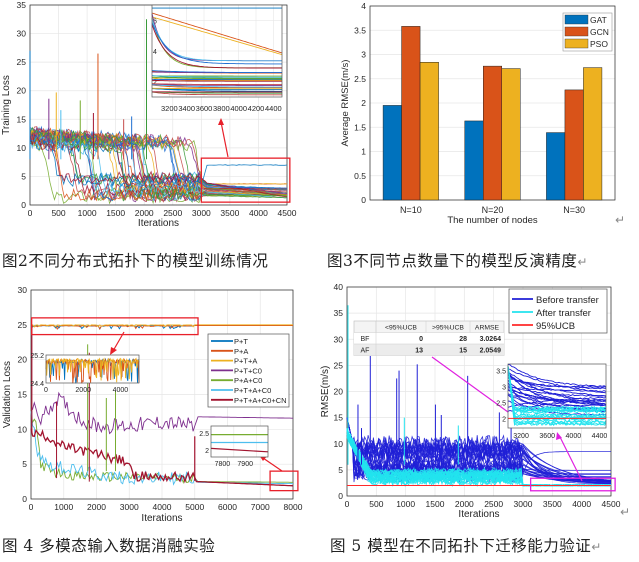 This screenshot has height=562, width=639. I want to click on legend: Before transfer After transfer 95%UCB, so click(558, 311).